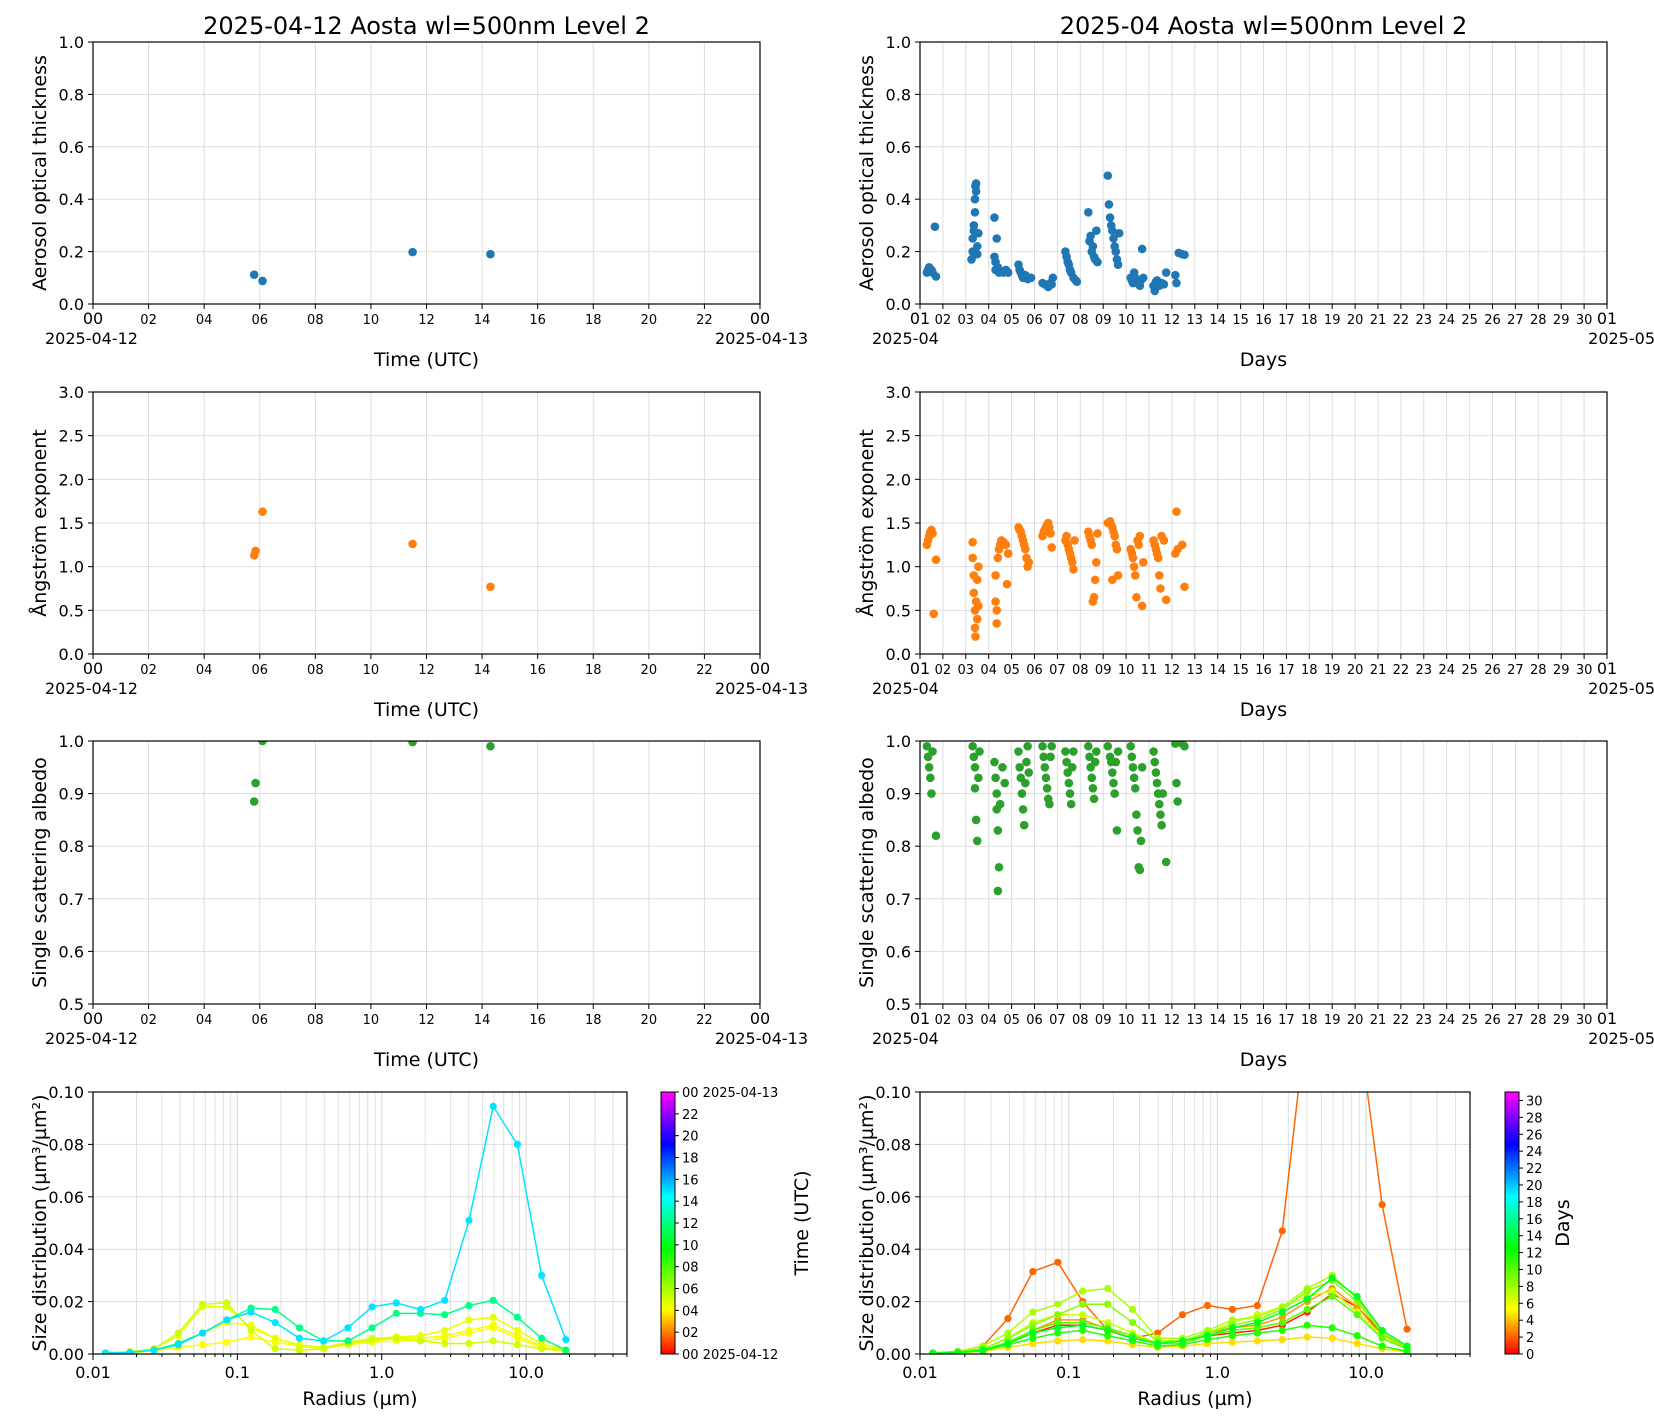  I want to click on y-tick-label: 0.8, so click(71, 846).